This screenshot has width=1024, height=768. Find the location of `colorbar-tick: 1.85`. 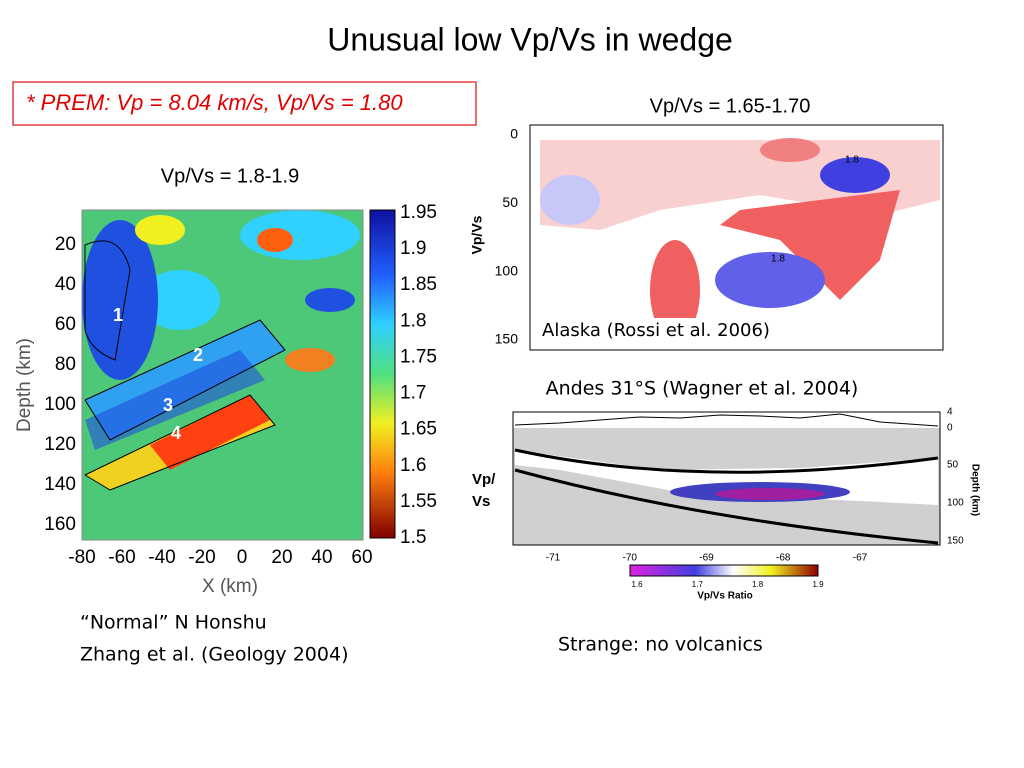

colorbar-tick: 1.85 is located at coordinates (418, 284).